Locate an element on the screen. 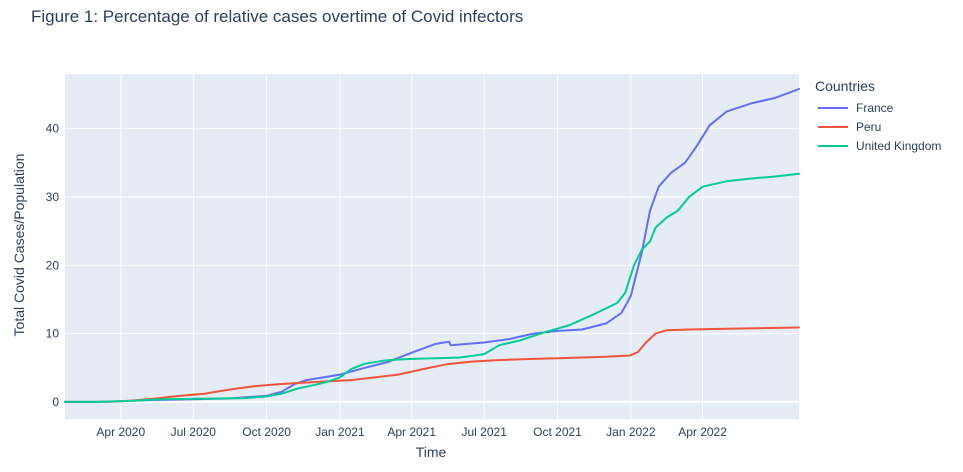 Image resolution: width=963 pixels, height=472 pixels. legend-item-peru: Peru is located at coordinates (878, 126).